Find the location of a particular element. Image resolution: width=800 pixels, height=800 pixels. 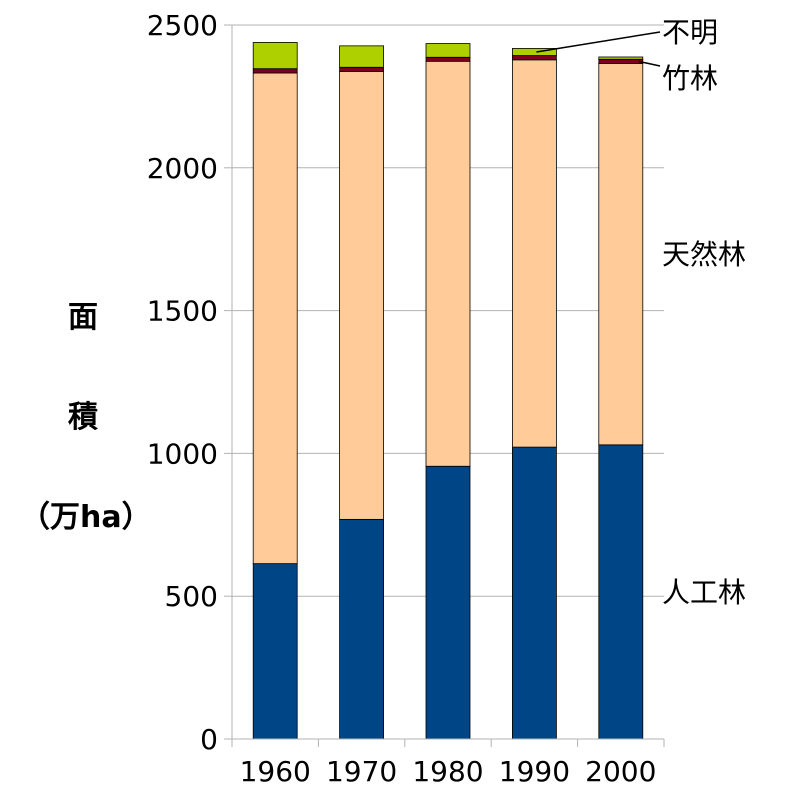

bar-segment-1970-s2 is located at coordinates (362, 69).